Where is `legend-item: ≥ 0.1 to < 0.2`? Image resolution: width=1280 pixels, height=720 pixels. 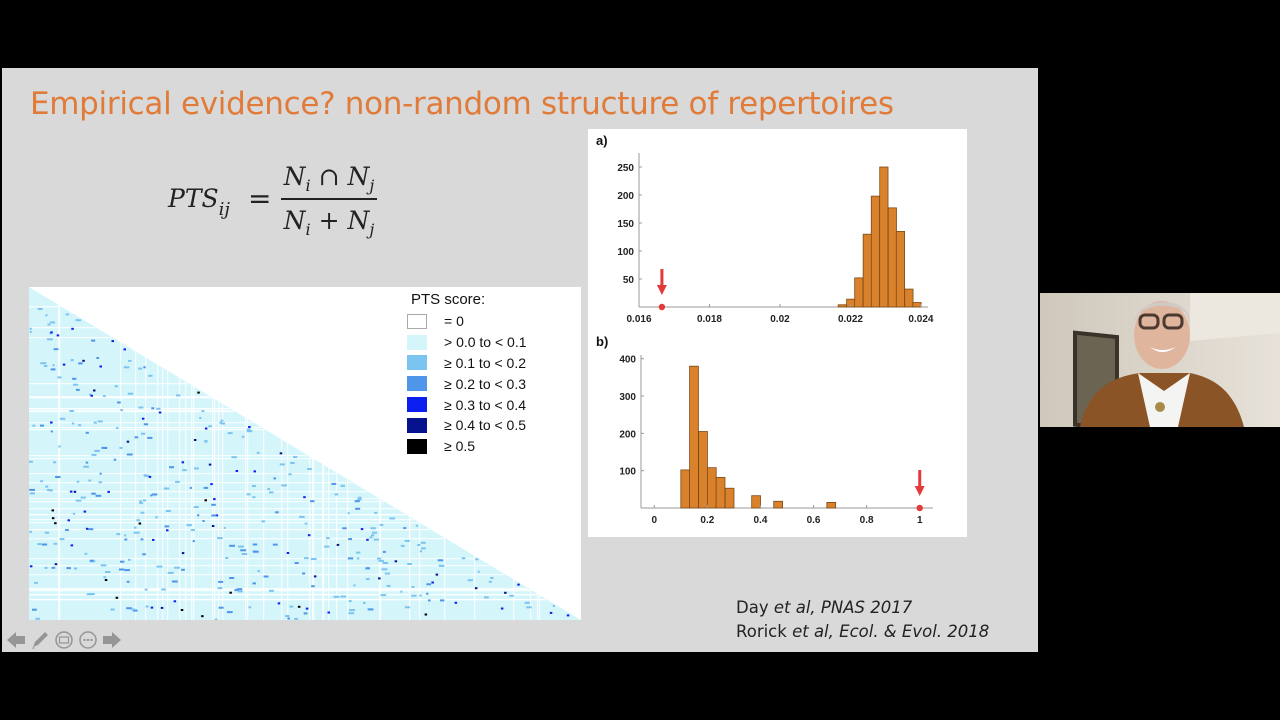
legend-item: ≥ 0.1 to < 0.2 is located at coordinates (490, 363).